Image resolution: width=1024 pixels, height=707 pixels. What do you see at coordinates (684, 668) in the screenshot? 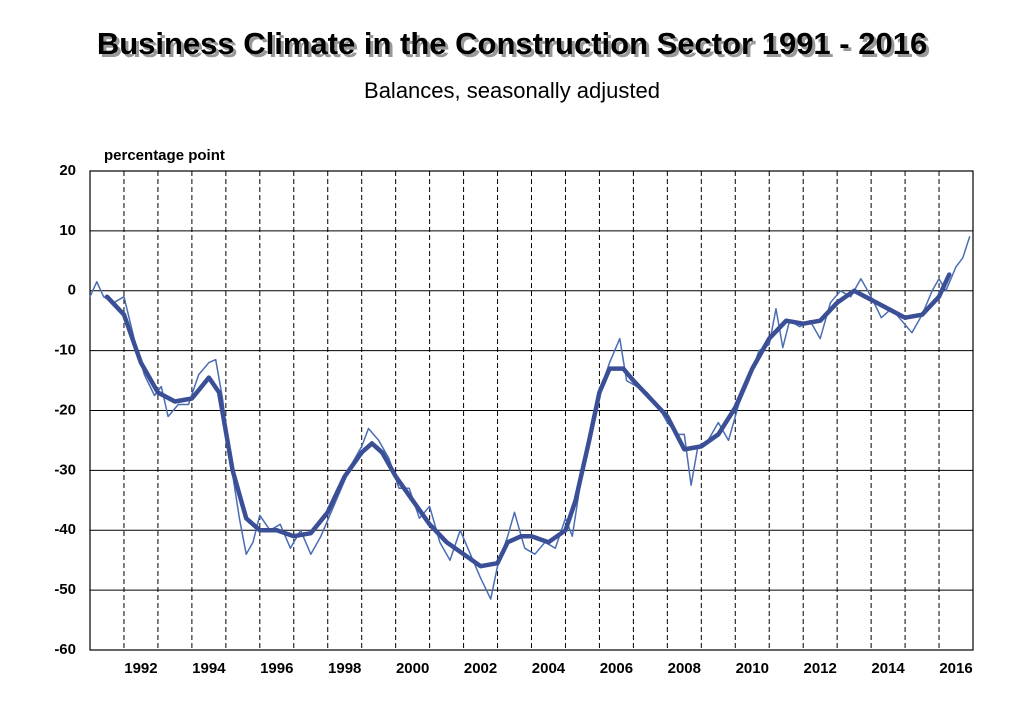
I see `x-tick-label: 2008` at bounding box center [684, 668].